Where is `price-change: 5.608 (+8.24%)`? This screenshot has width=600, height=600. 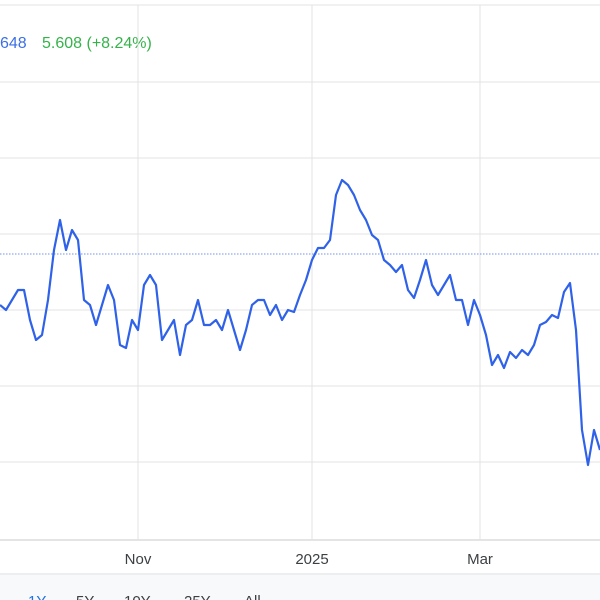 price-change: 5.608 (+8.24%) is located at coordinates (97, 43).